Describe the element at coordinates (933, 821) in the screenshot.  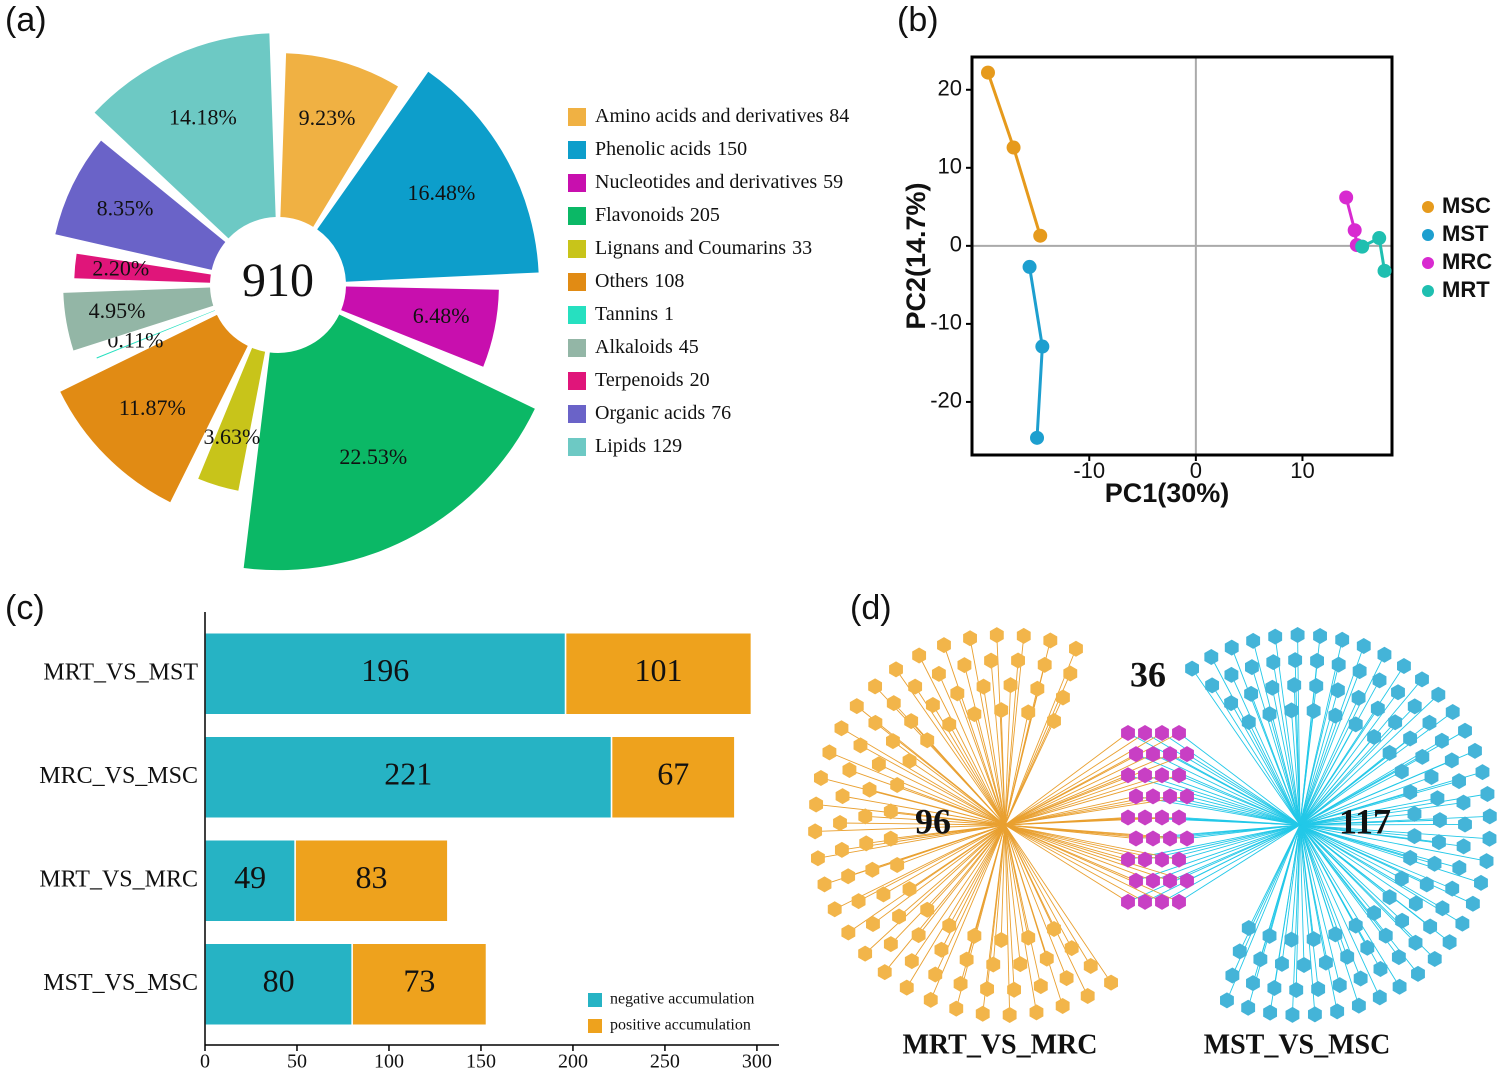
I see `group-count: 96` at that location.